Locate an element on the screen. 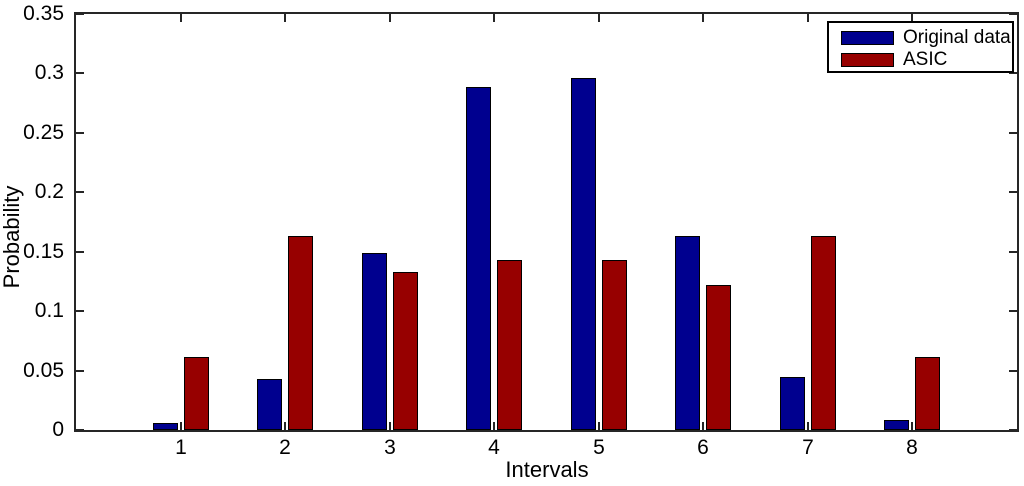 This screenshot has height=486, width=1024. y-axis-title: Probability is located at coordinates (12, 237).